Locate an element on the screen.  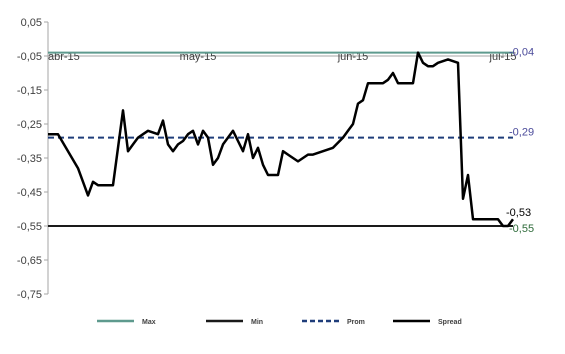
y-tick-label: 0,05 is located at coordinates (31, 23).